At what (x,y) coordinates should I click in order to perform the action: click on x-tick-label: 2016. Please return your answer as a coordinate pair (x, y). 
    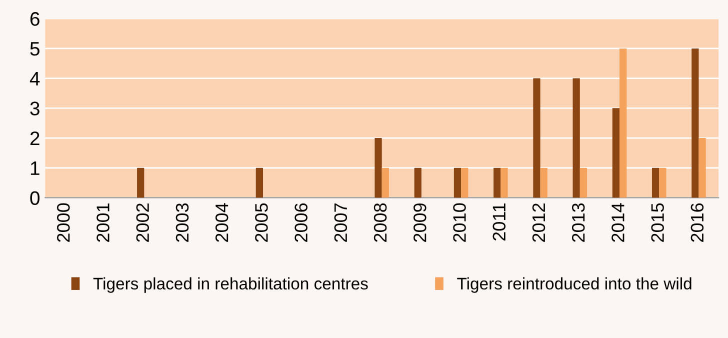
    Looking at the image, I should click on (697, 222).